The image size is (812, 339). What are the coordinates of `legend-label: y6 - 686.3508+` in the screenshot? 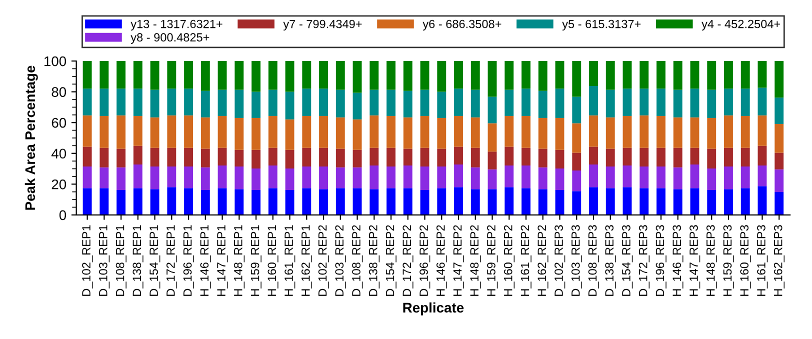 It's located at (462, 25).